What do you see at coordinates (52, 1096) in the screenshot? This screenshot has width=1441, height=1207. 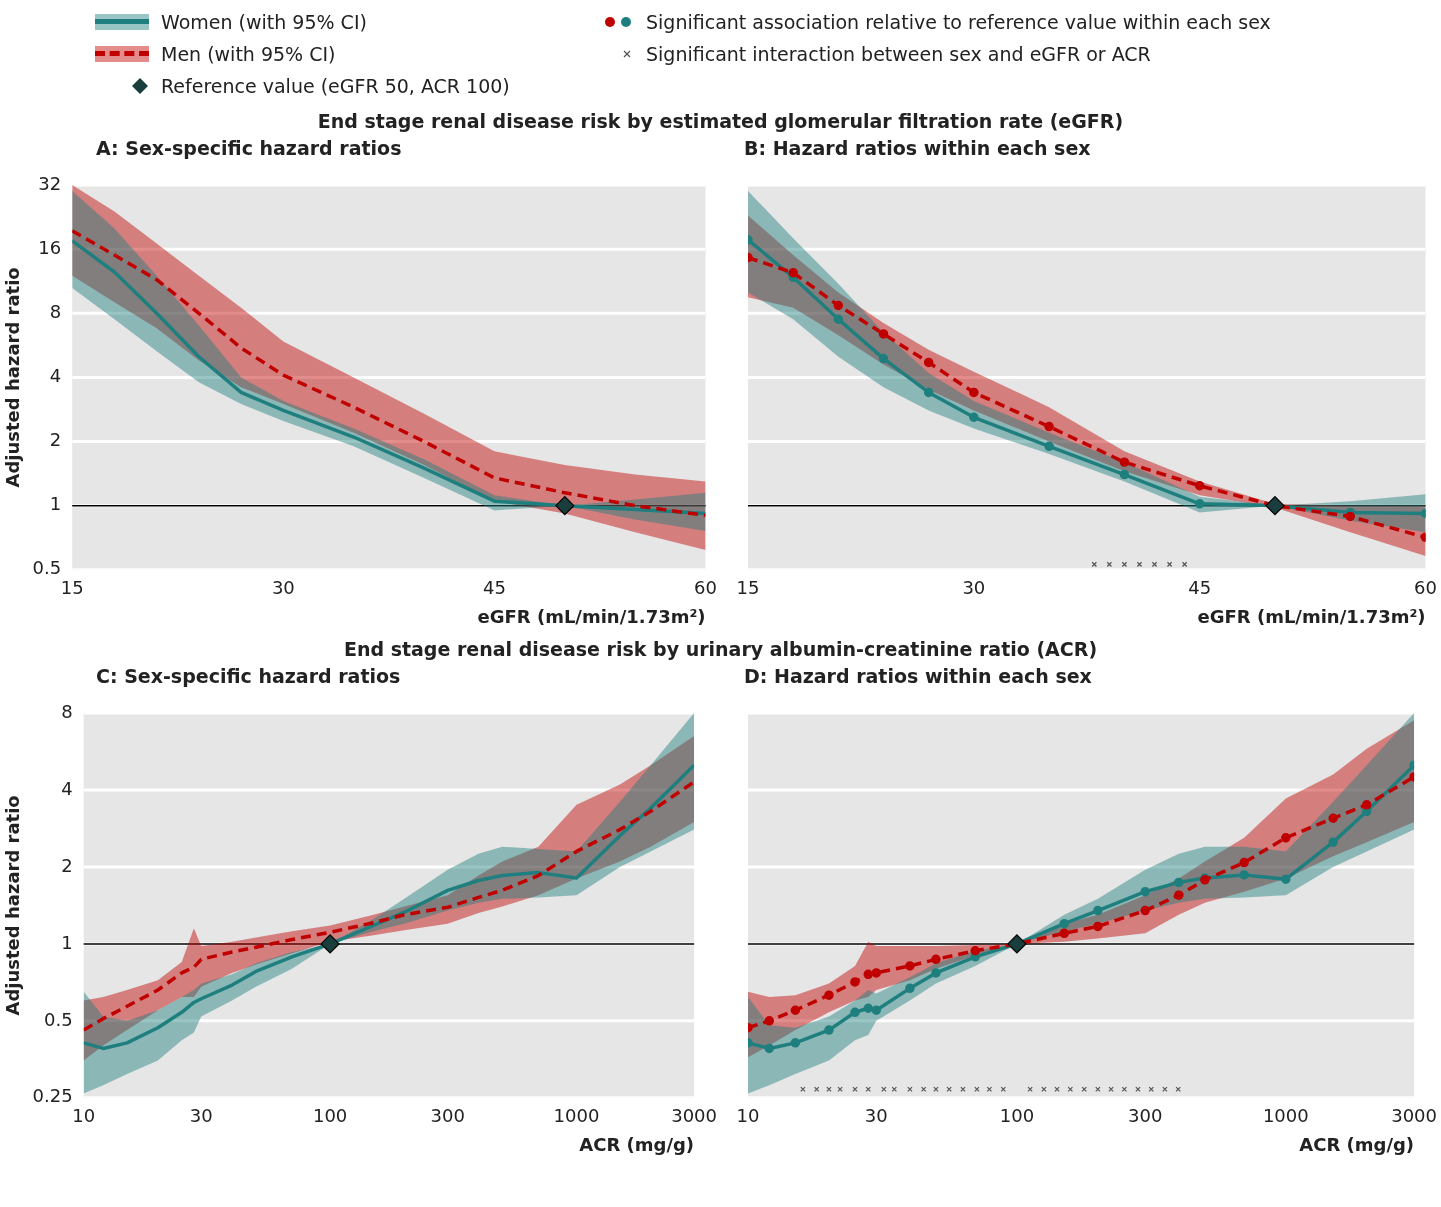 I see `y-tick-label: 0.25` at bounding box center [52, 1096].